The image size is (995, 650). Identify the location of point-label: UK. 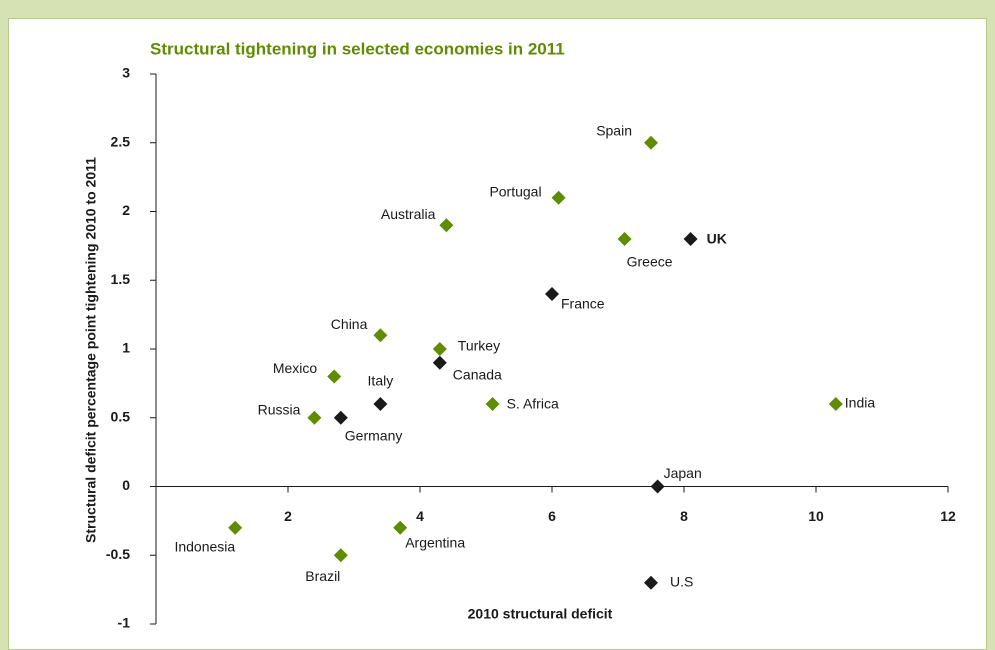
(717, 239).